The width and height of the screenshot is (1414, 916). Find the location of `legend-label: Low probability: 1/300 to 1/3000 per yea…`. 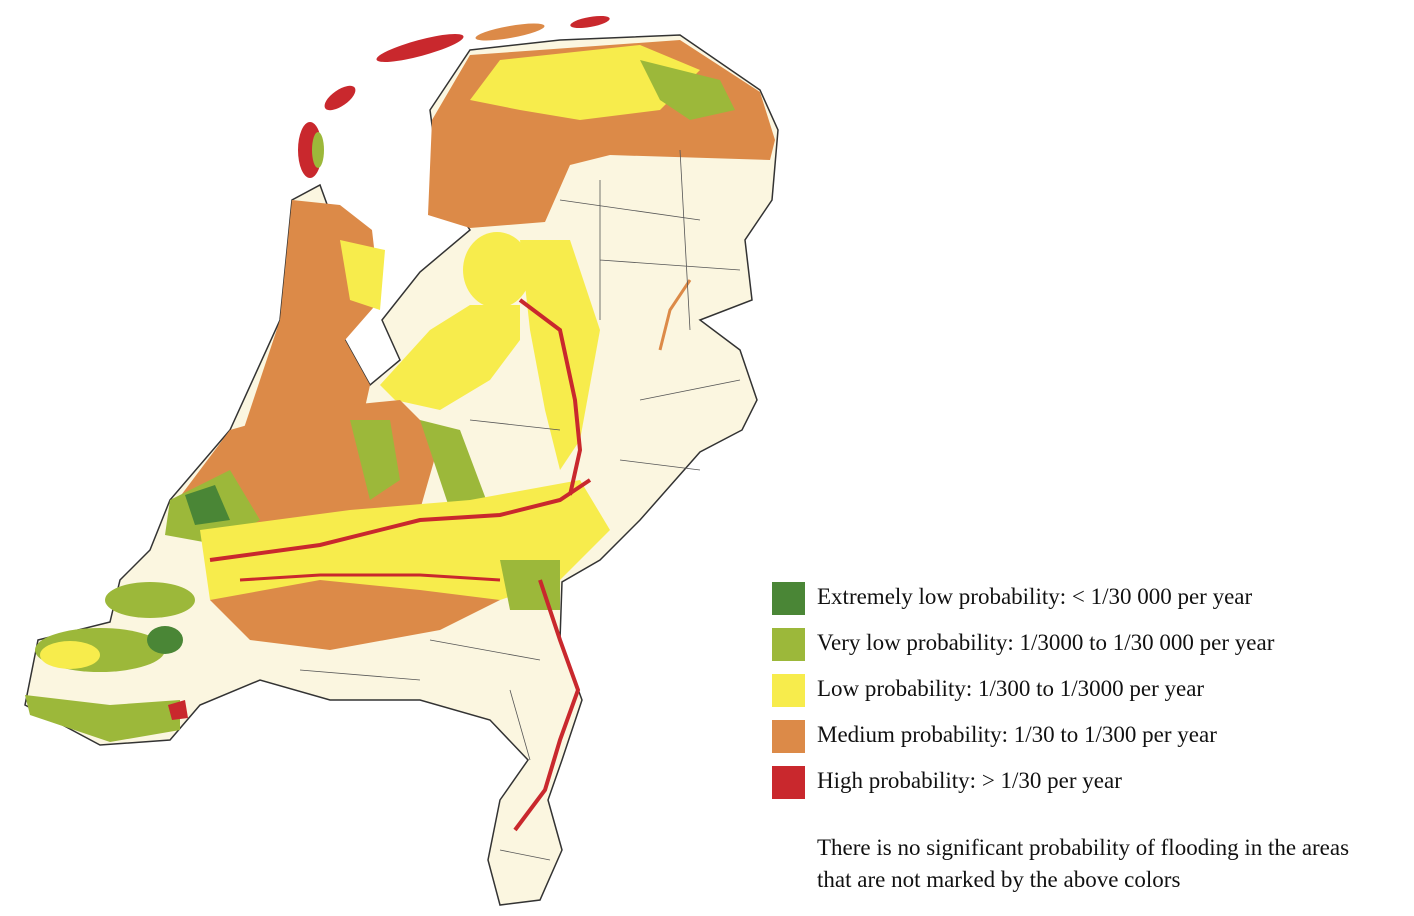

legend-label: Low probability: 1/300 to 1/3000 per yea… is located at coordinates (1011, 688).